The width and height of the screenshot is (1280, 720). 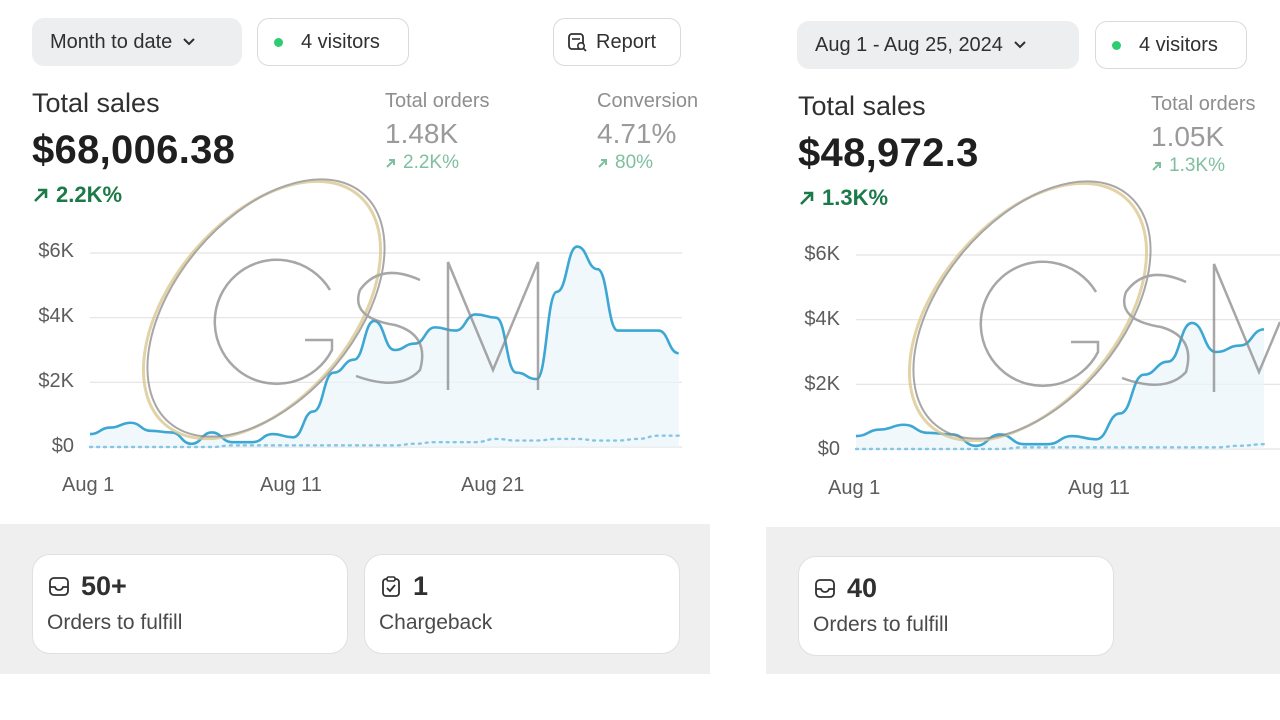 I want to click on conversion-change: 80%, so click(x=625, y=163).